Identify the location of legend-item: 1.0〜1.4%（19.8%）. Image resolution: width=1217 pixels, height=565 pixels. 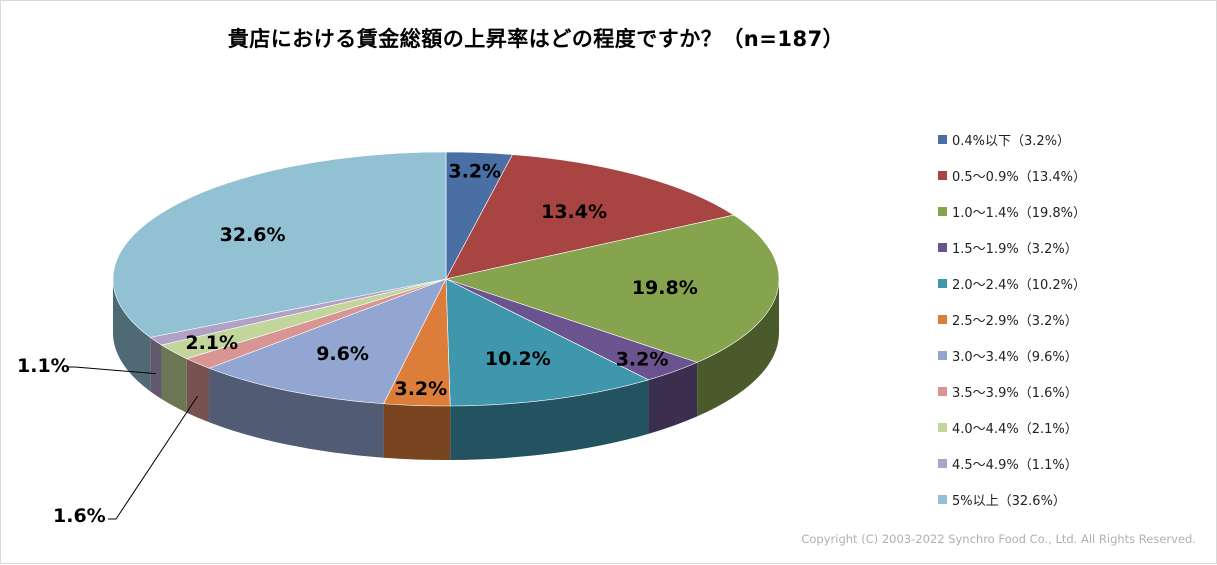
(1012, 211).